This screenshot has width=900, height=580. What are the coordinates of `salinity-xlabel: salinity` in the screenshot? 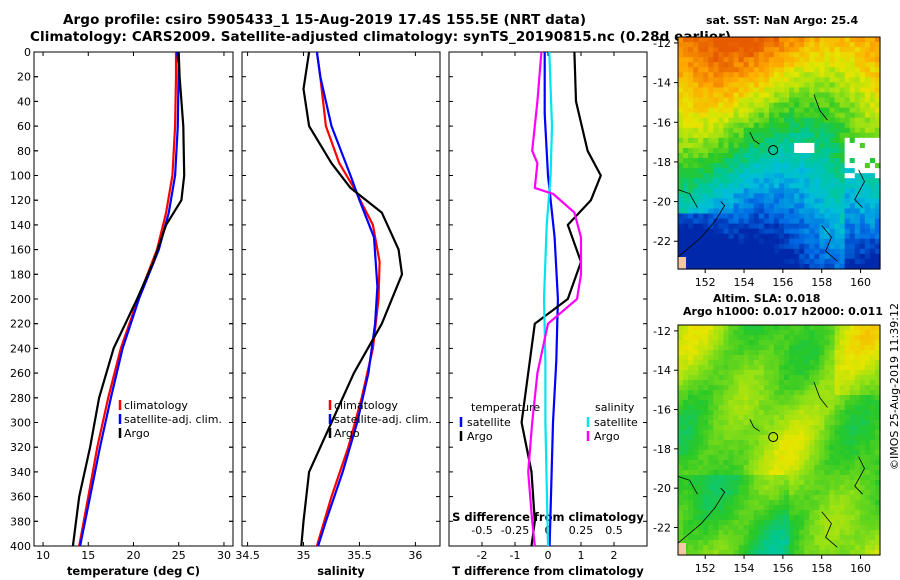 It's located at (341, 571).